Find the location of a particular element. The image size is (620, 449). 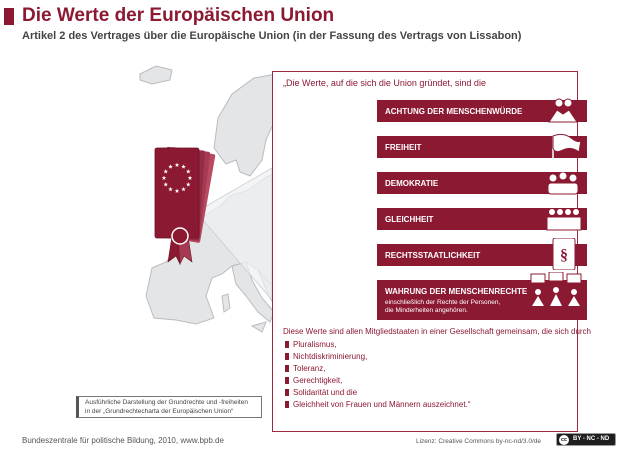

cc-icon: cc is located at coordinates (564, 440).